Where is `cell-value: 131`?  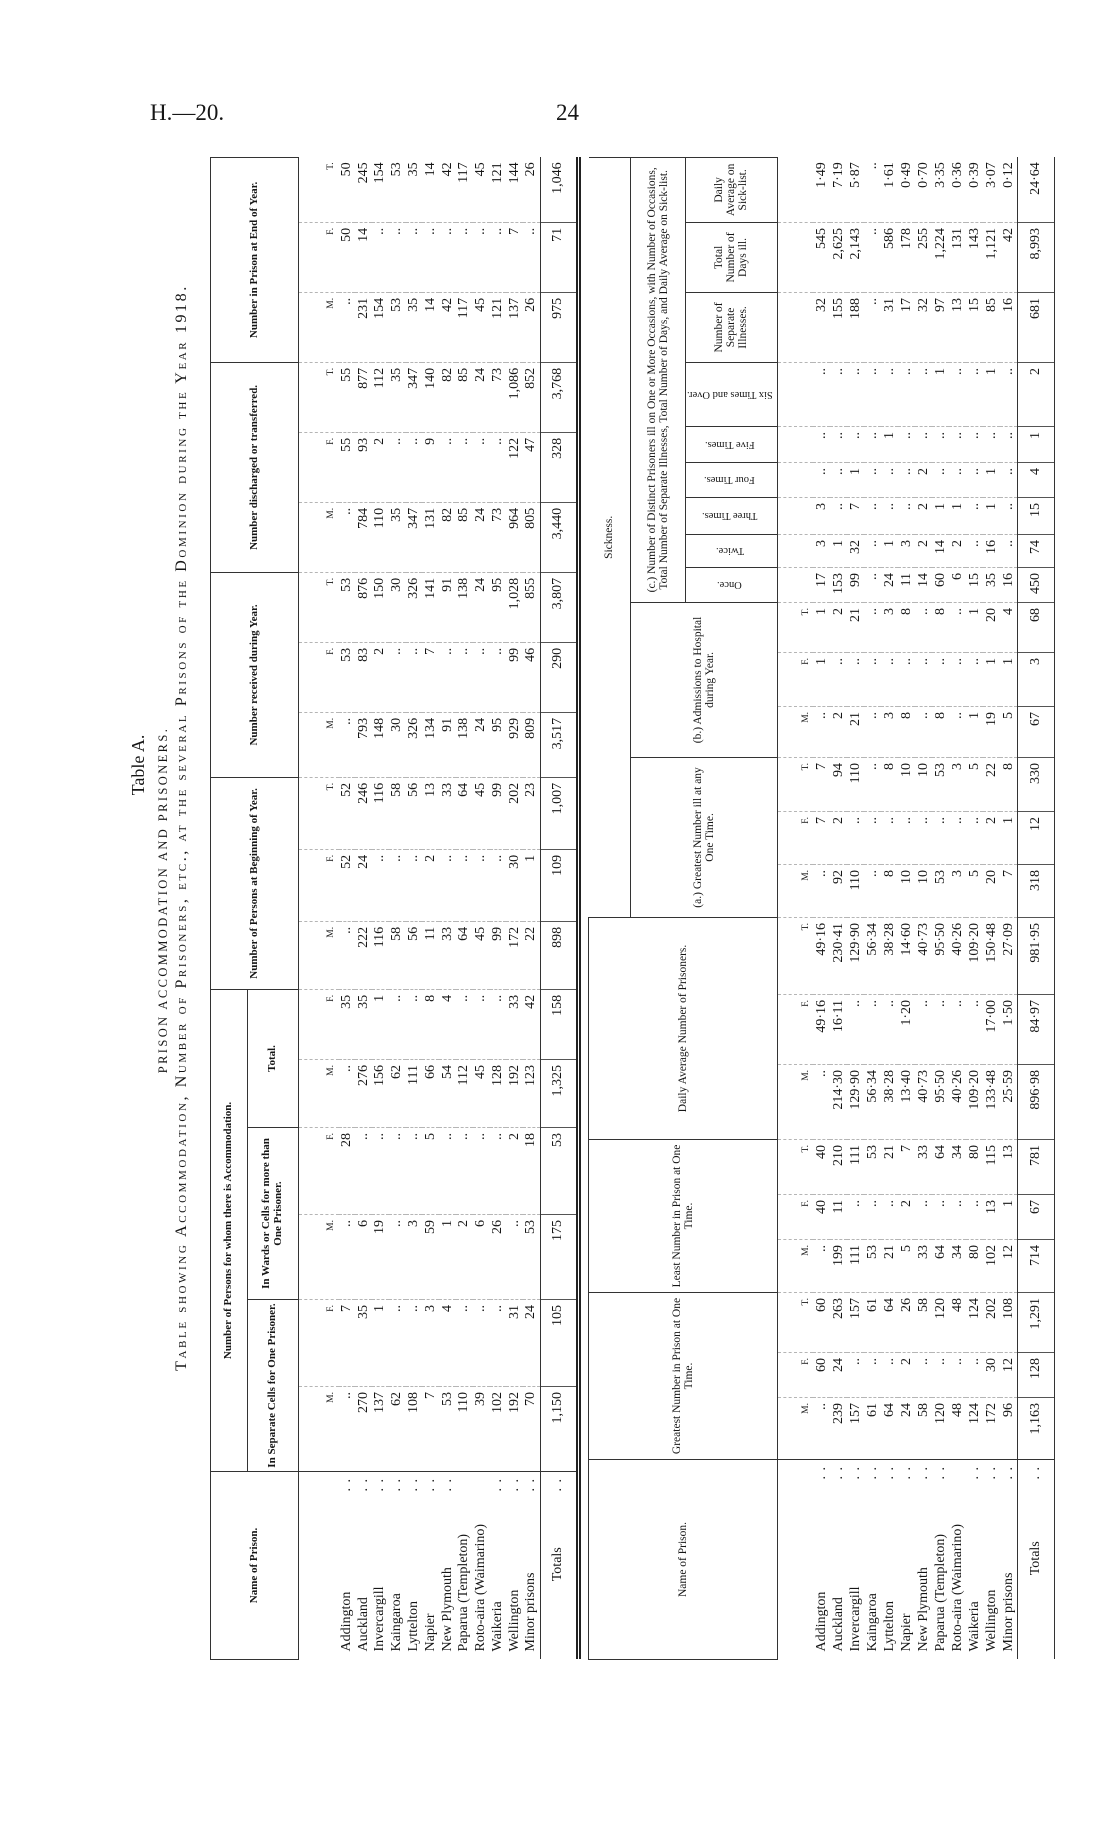 cell-value: 131 is located at coordinates (431, 537).